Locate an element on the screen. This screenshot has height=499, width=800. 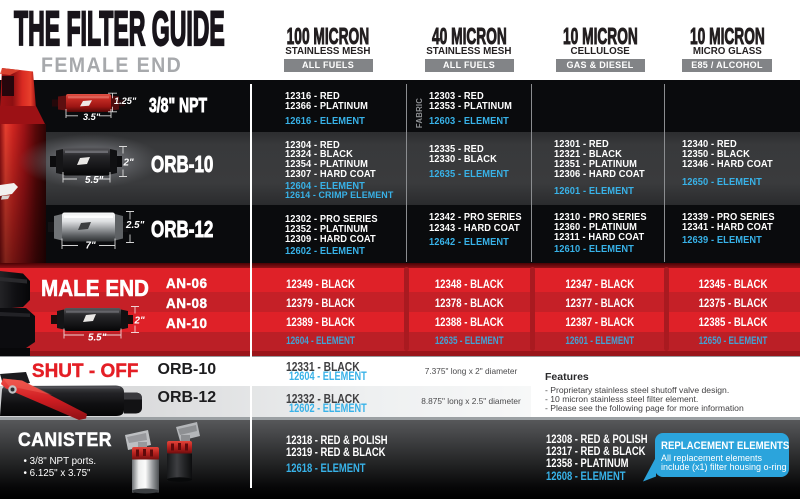
svg-text: 1.25" is located at coordinates (125, 101).